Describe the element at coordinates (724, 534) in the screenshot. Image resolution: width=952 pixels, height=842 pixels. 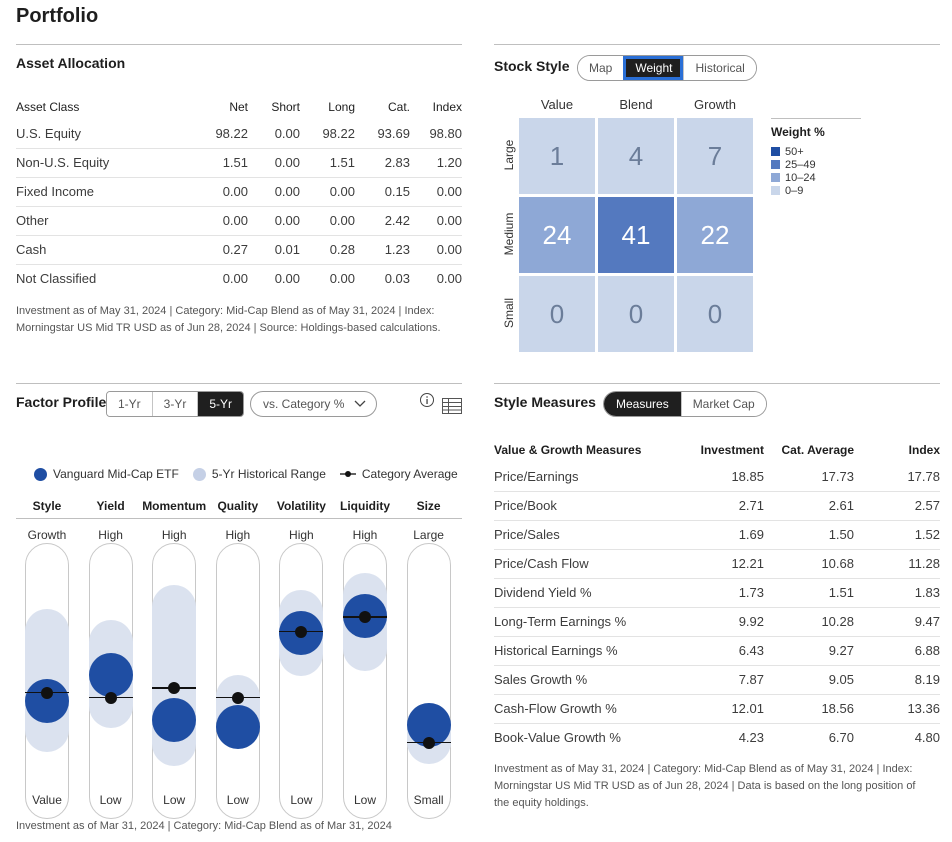
I see `table-cell: 1.69` at that location.